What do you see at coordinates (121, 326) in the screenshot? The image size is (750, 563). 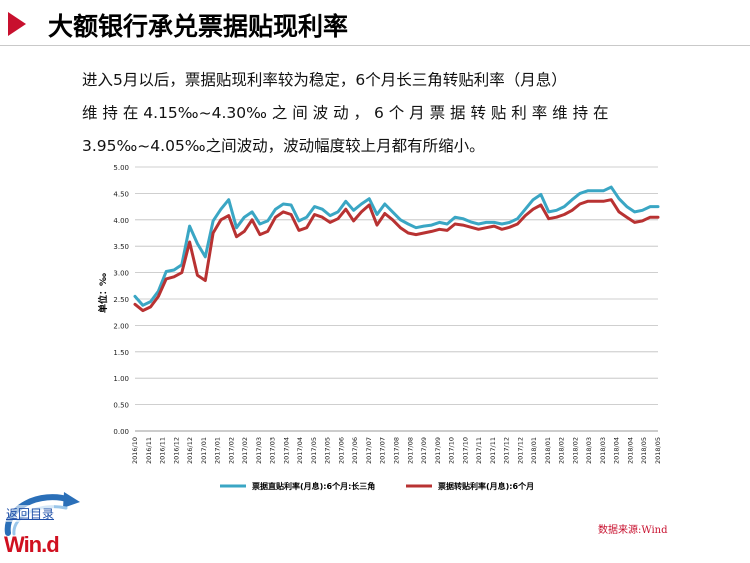 I see `y-tick-label: 2.00` at bounding box center [121, 326].